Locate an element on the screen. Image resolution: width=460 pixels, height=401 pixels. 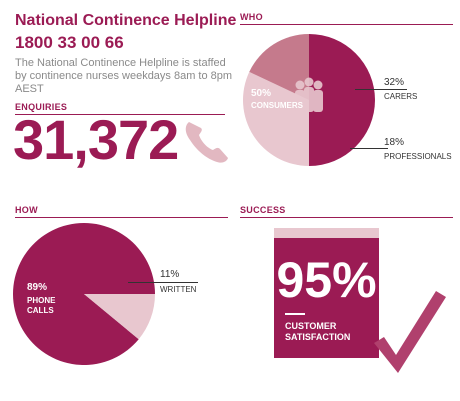
consumers-pct: 50% is located at coordinates (261, 93).